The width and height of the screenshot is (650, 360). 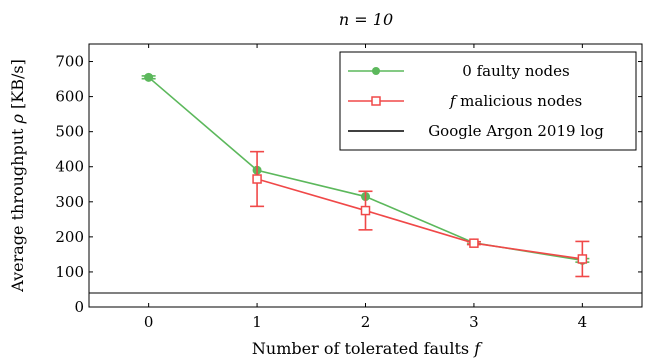 I want to click on y-tick-label: 100, so click(x=69, y=272).